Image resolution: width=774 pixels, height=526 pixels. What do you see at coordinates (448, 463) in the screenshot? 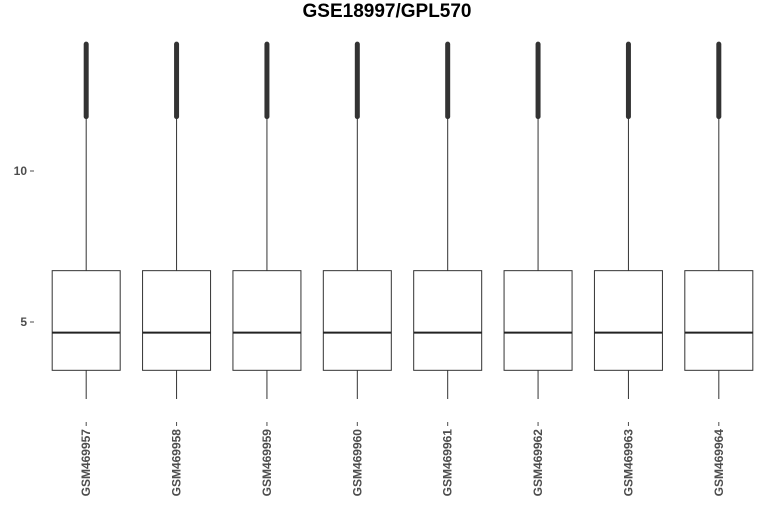
I see `x-tick-label: GSM469961` at bounding box center [448, 463].